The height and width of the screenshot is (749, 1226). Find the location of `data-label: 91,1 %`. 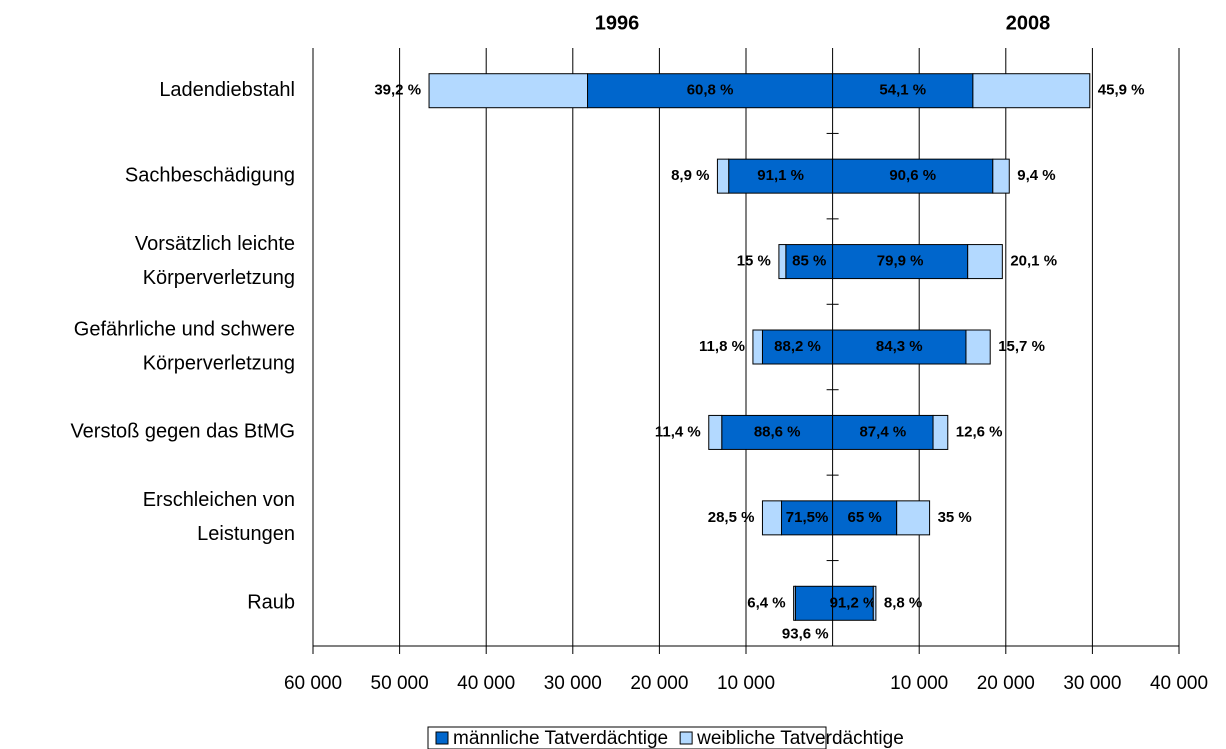

data-label: 91,1 % is located at coordinates (780, 175).